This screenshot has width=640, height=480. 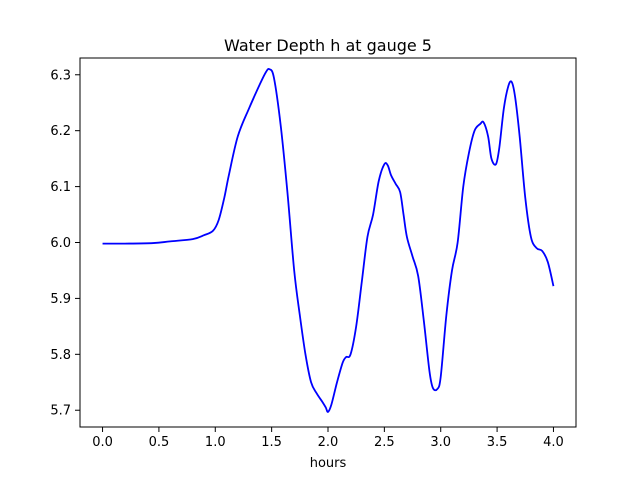 What do you see at coordinates (497, 442) in the screenshot?
I see `x-tick-label: 3.5` at bounding box center [497, 442].